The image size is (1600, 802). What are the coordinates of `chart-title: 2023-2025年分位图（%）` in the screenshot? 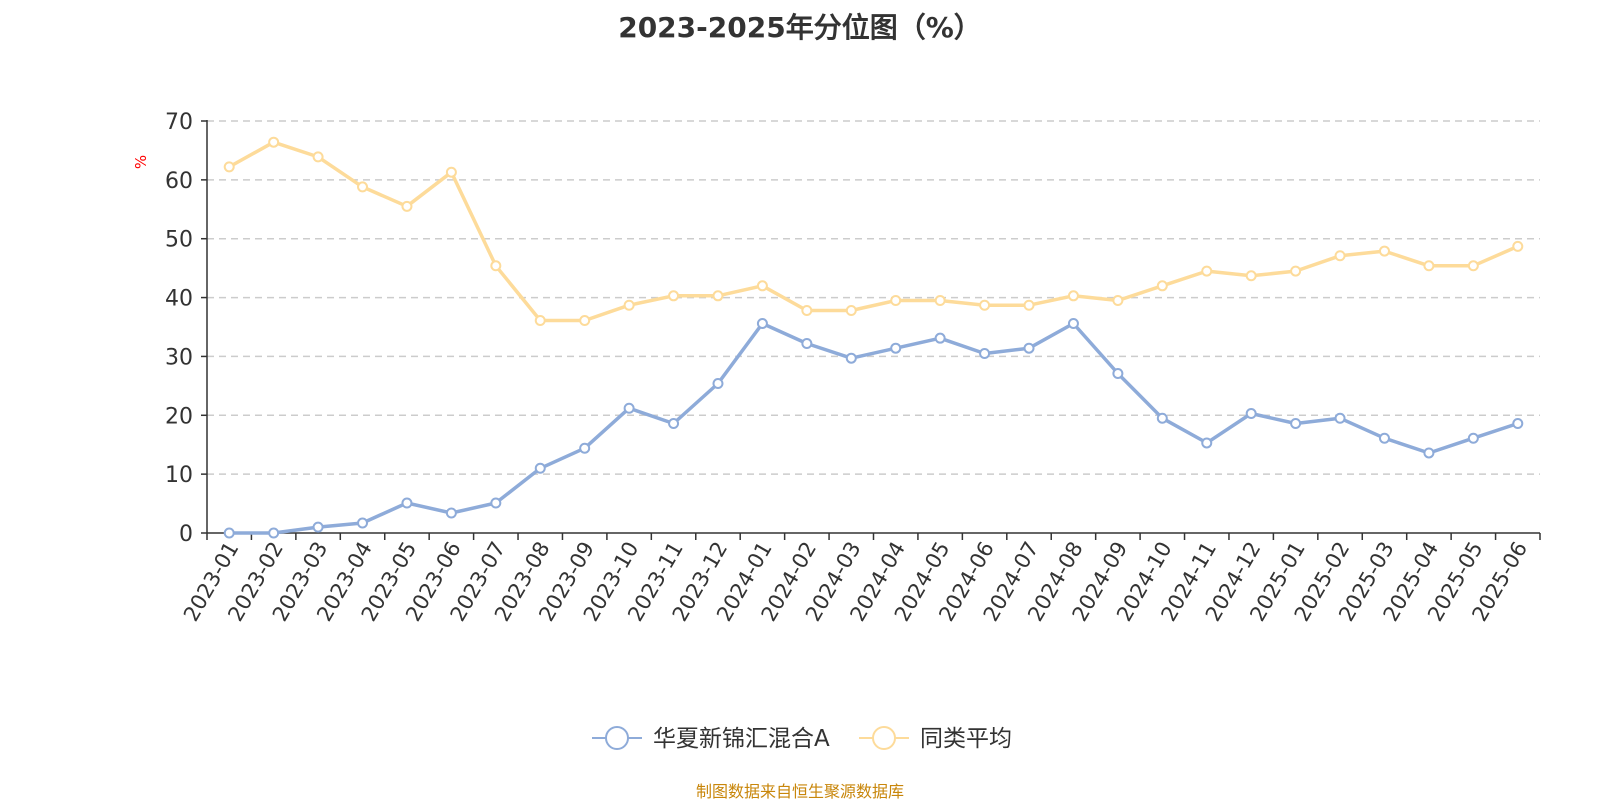 It's located at (800, 27).